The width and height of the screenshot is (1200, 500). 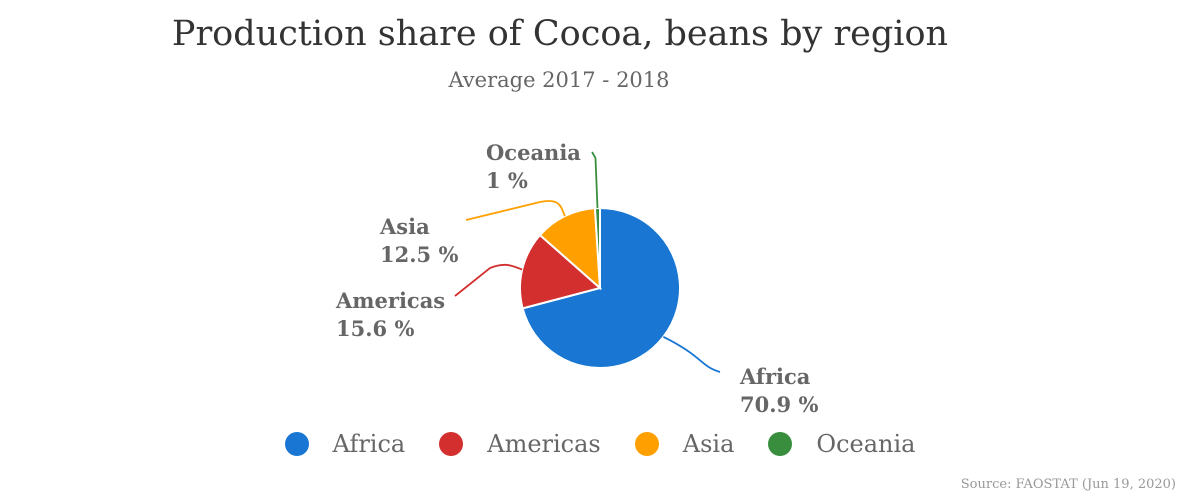 I want to click on legend-item-africa: Africa, so click(x=345, y=444).